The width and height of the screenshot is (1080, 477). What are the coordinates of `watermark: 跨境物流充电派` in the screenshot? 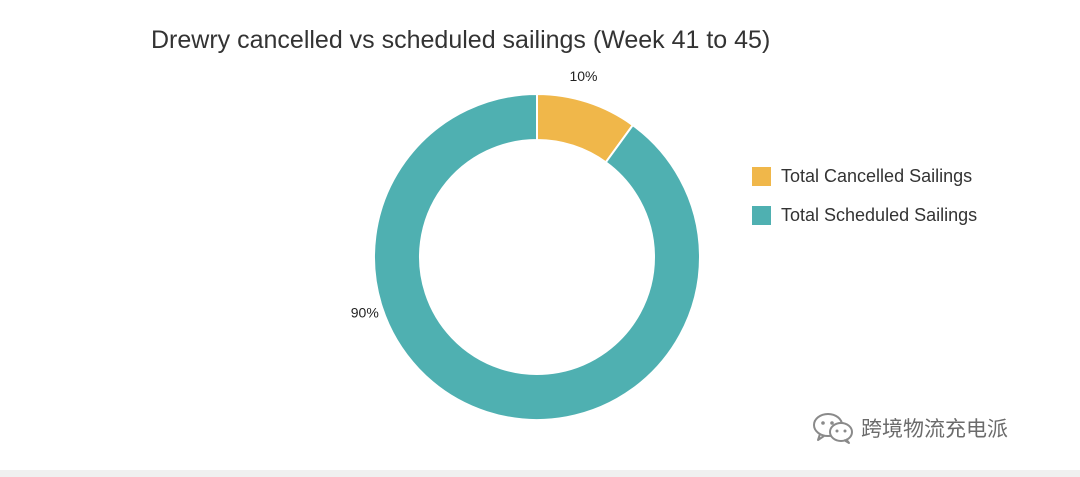 It's located at (909, 428).